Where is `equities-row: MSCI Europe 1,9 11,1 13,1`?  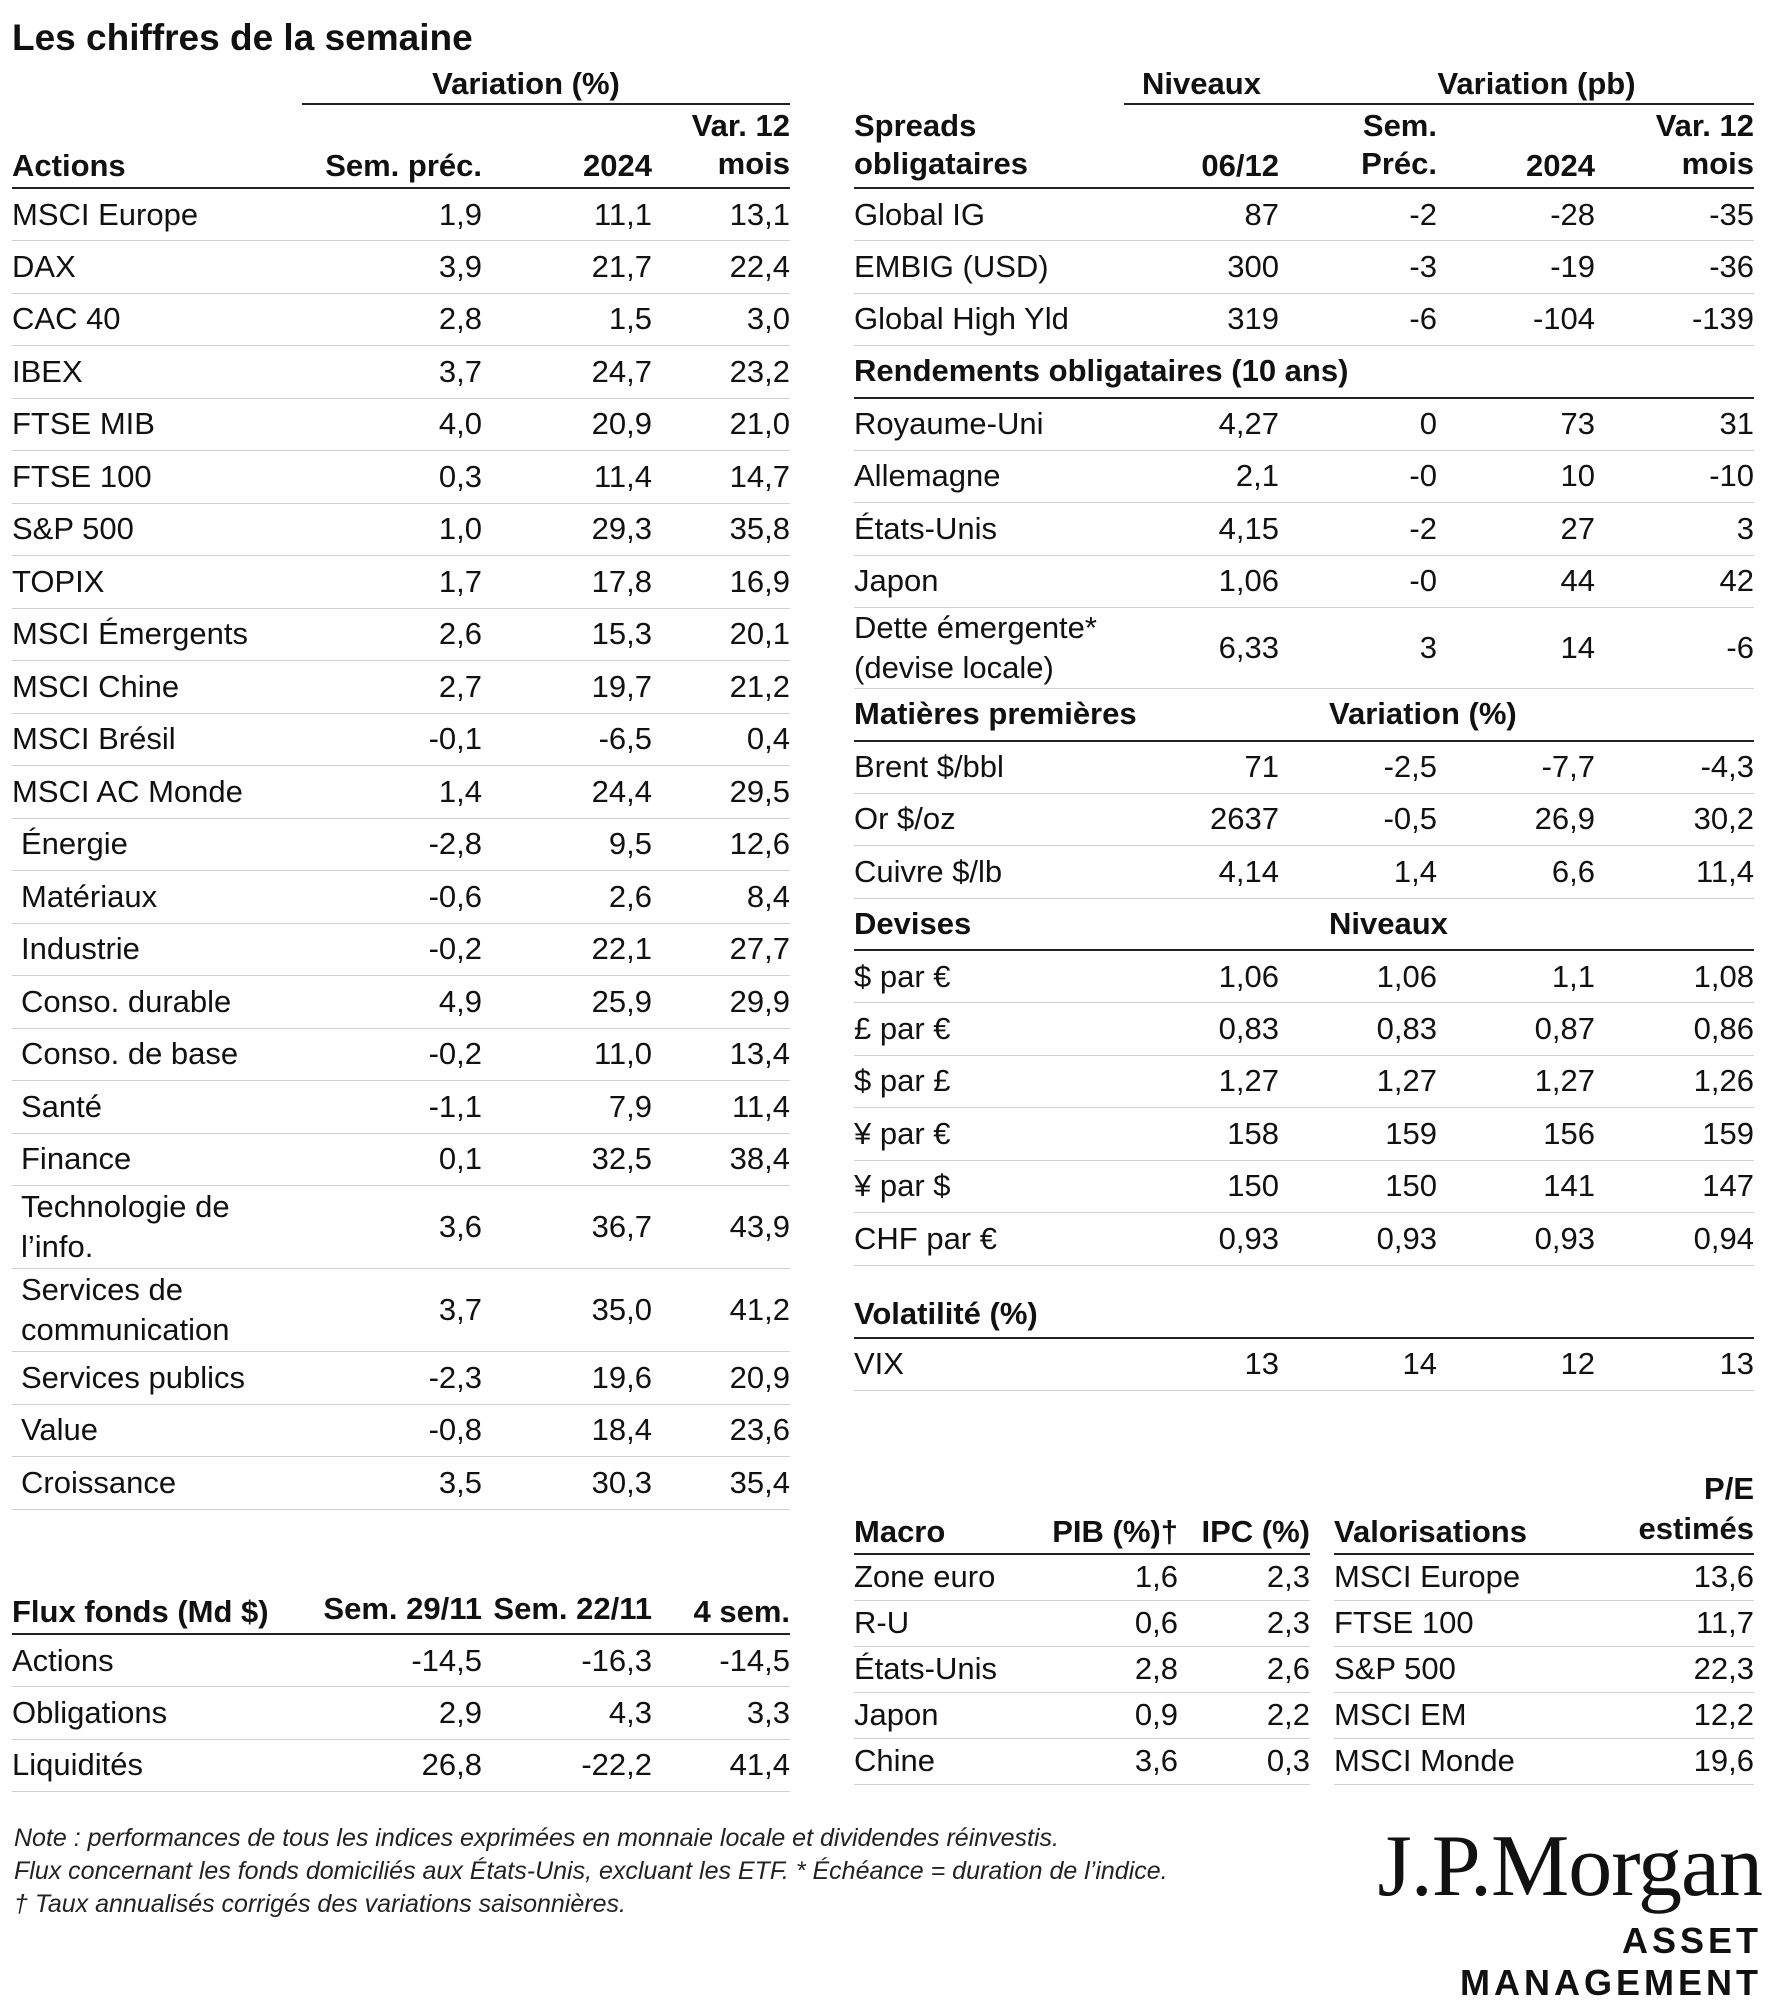 equities-row: MSCI Europe 1,9 11,1 13,1 is located at coordinates (401, 214).